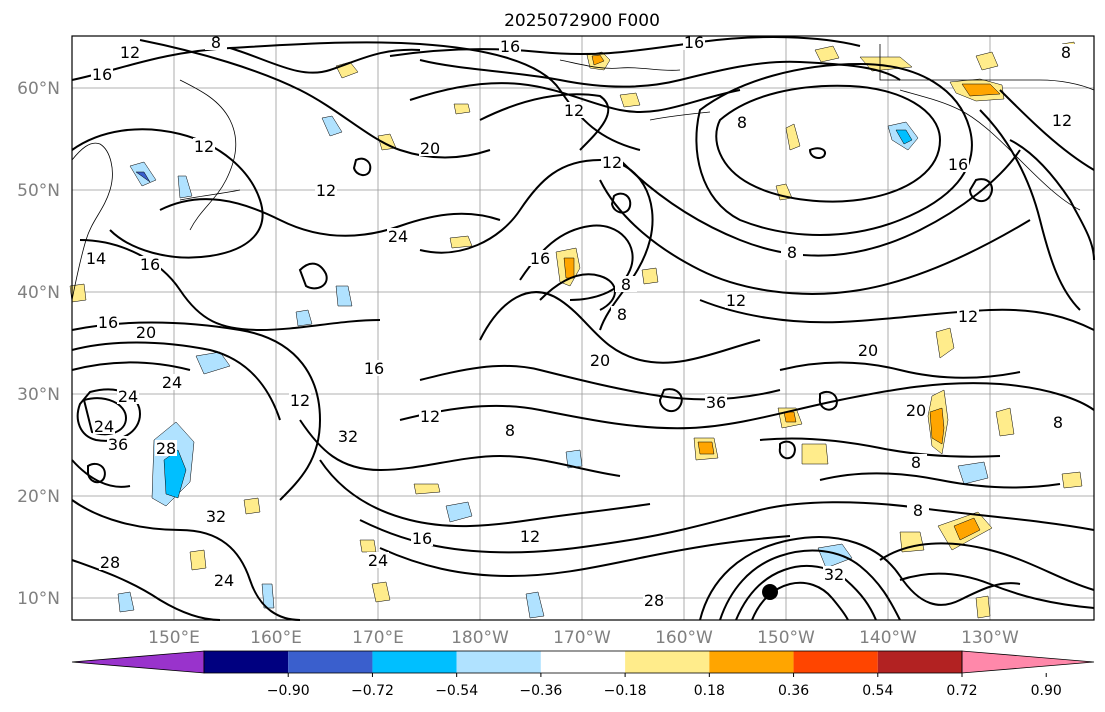 The image size is (1105, 712). I want to click on lat-label: 30°N, so click(38, 395).